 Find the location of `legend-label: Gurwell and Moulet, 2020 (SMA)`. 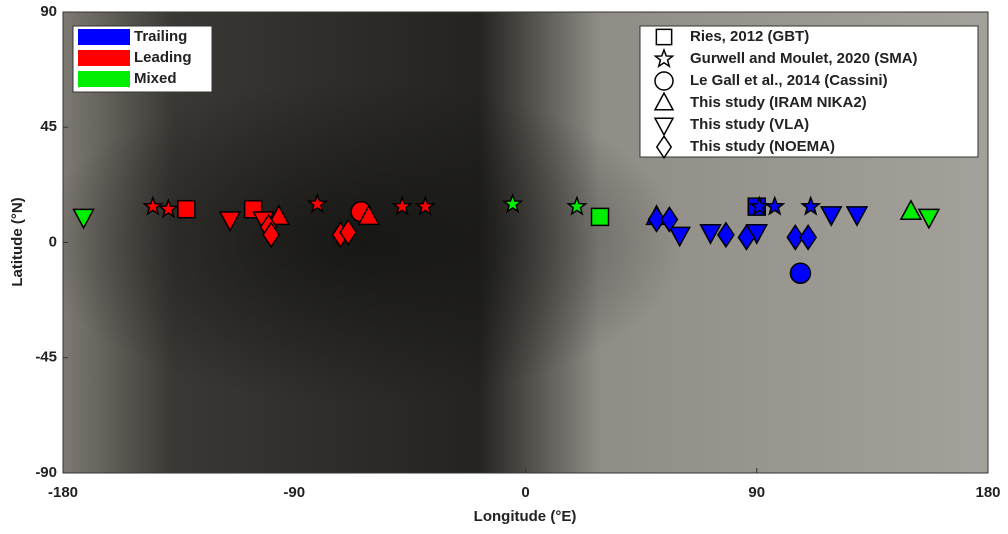

legend-label: Gurwell and Moulet, 2020 (SMA) is located at coordinates (804, 58).